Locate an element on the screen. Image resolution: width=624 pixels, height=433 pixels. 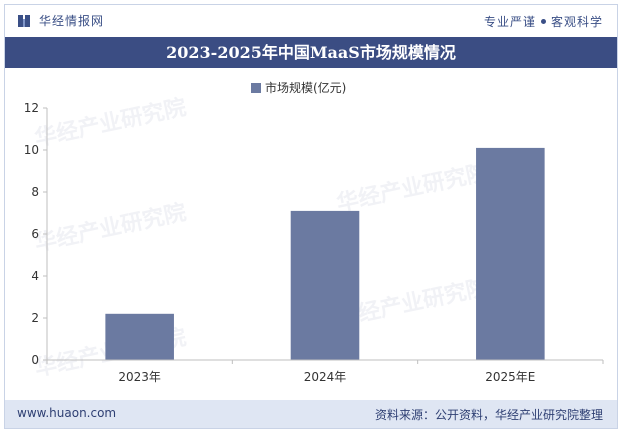
y-tick-label: 8 is located at coordinates (35, 192).